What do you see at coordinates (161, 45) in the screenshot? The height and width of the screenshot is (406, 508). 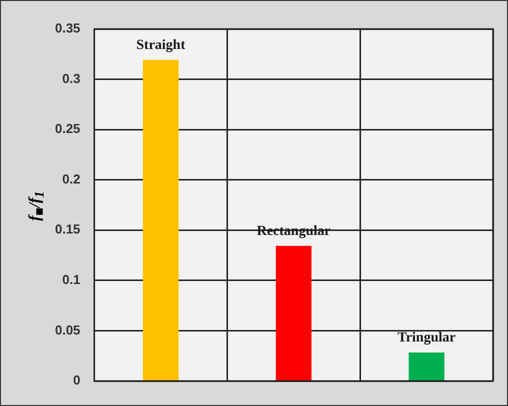 I see `x-tick-label: Straight` at bounding box center [161, 45].